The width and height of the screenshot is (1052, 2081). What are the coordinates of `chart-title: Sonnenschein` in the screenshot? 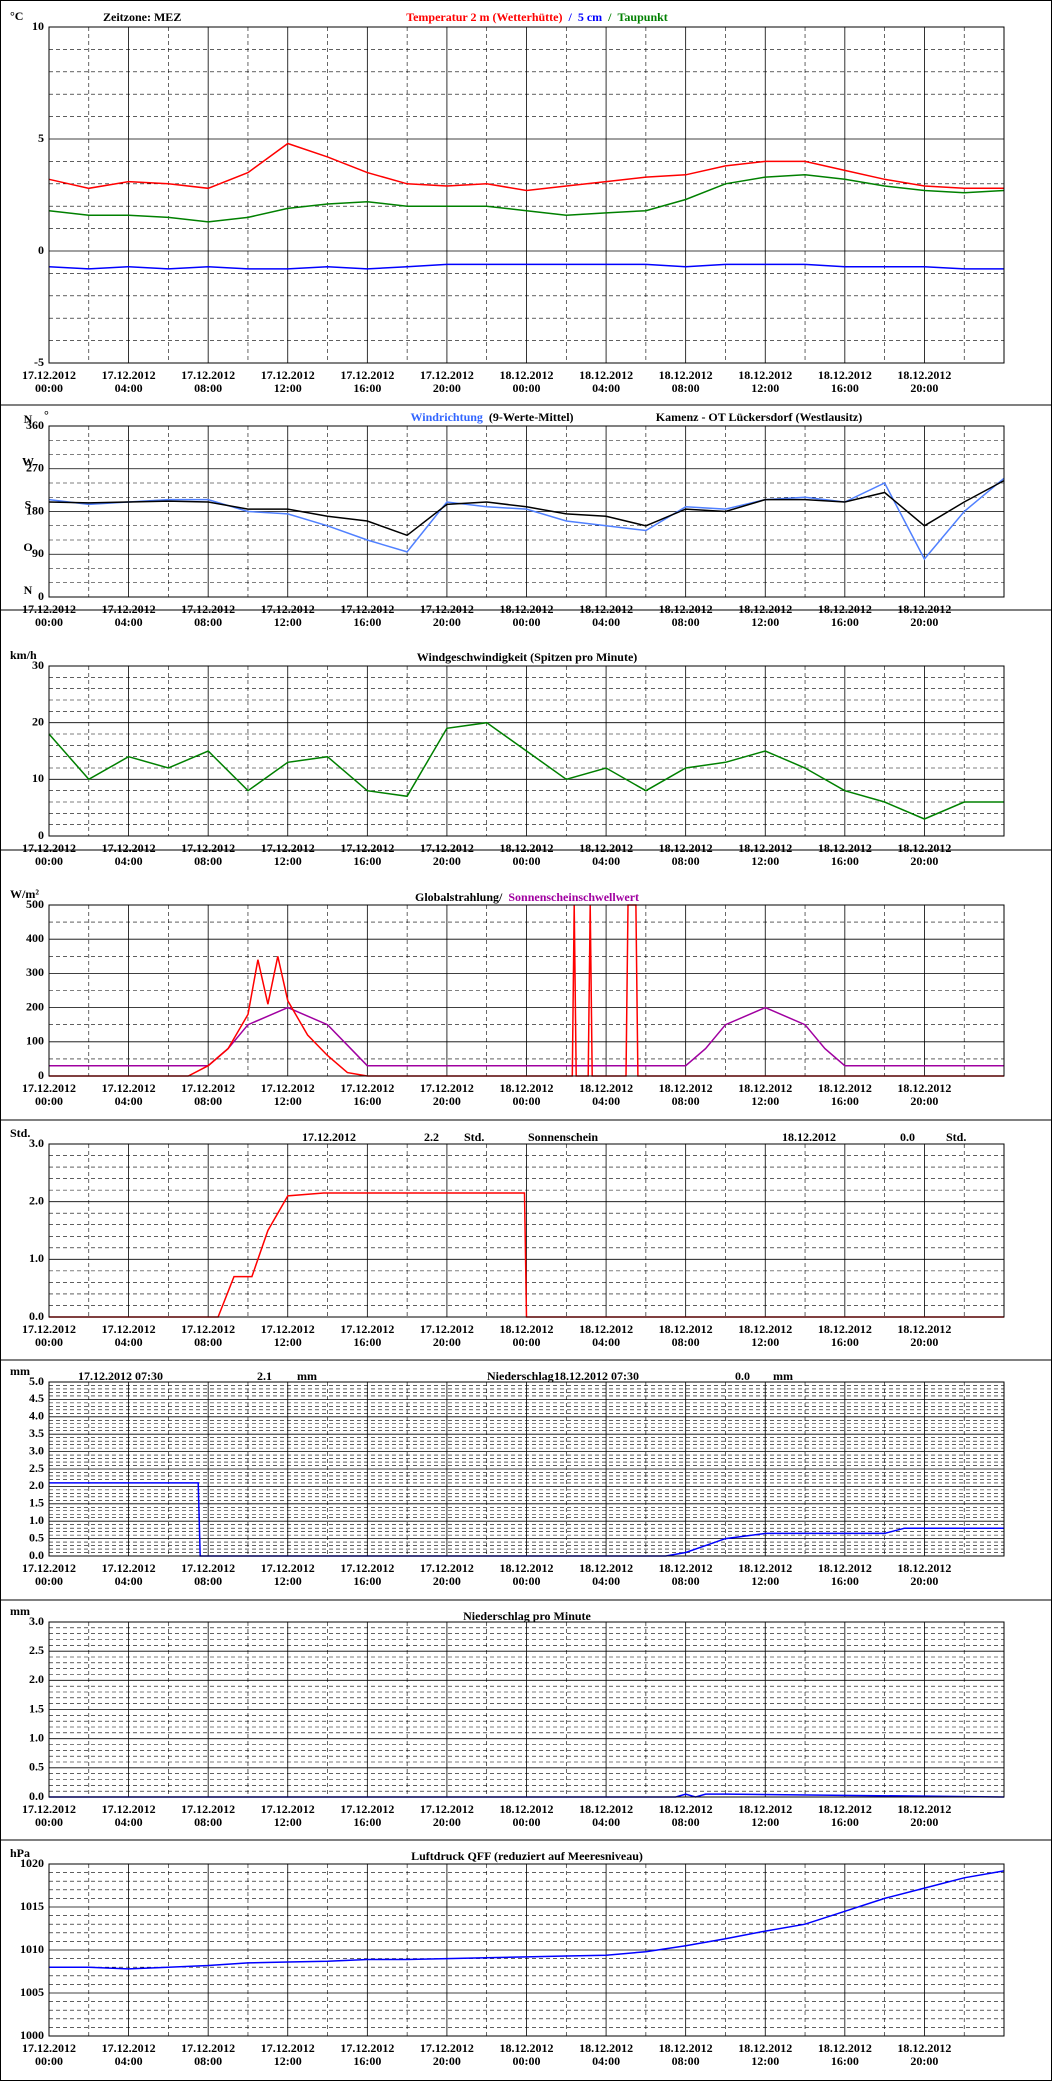 It's located at (563, 1137).